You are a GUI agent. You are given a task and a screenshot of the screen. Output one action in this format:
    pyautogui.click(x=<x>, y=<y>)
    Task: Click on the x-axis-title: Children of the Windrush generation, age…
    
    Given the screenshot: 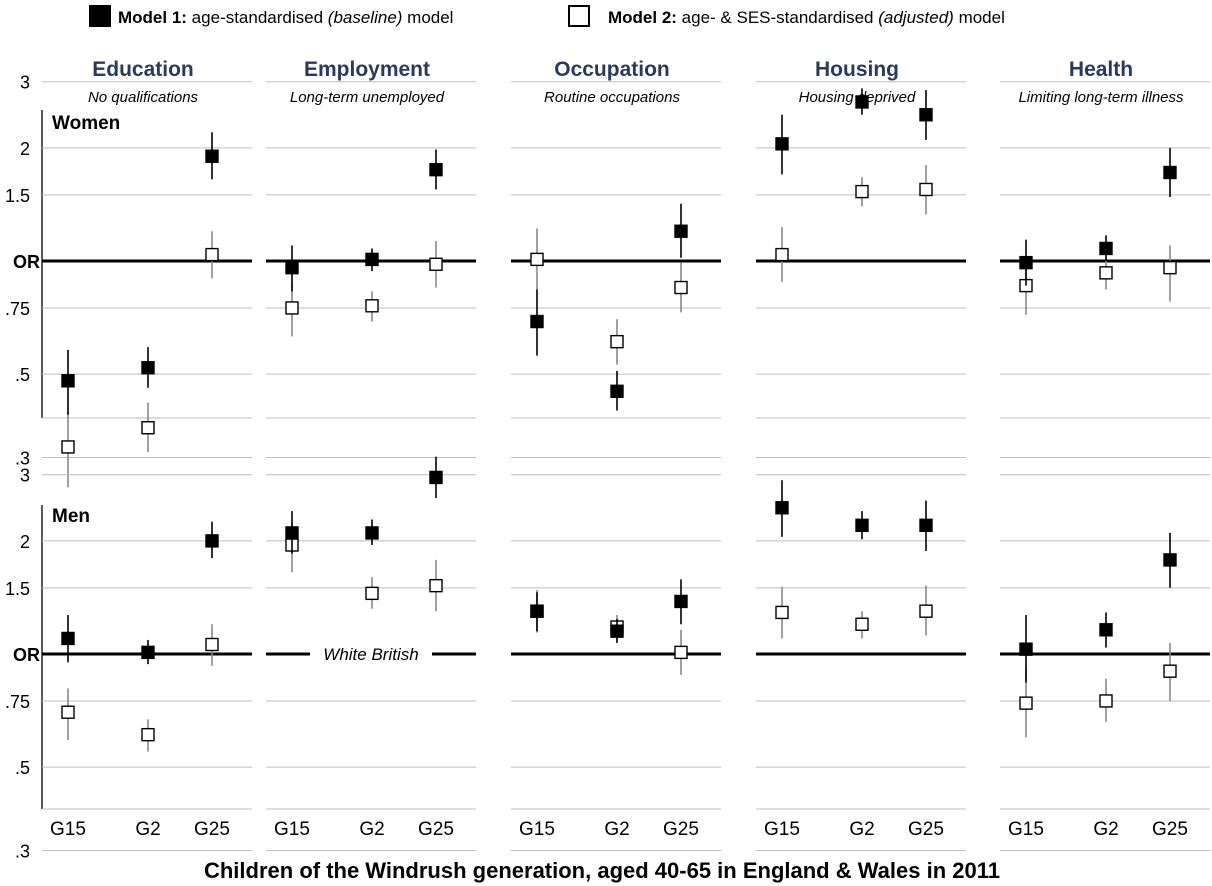 What is the action you would take?
    pyautogui.click(x=602, y=870)
    